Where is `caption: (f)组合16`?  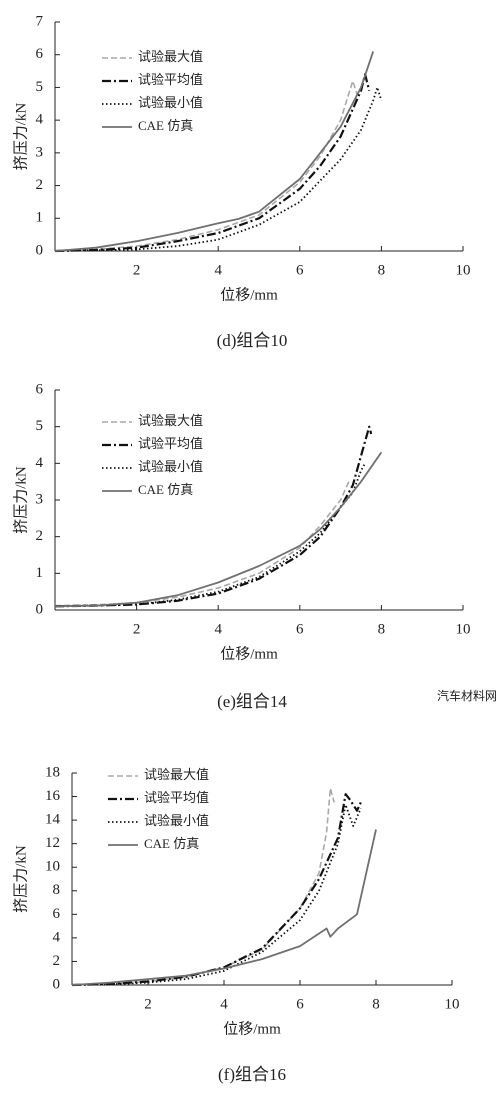
caption: (f)组合16 is located at coordinates (252, 1074).